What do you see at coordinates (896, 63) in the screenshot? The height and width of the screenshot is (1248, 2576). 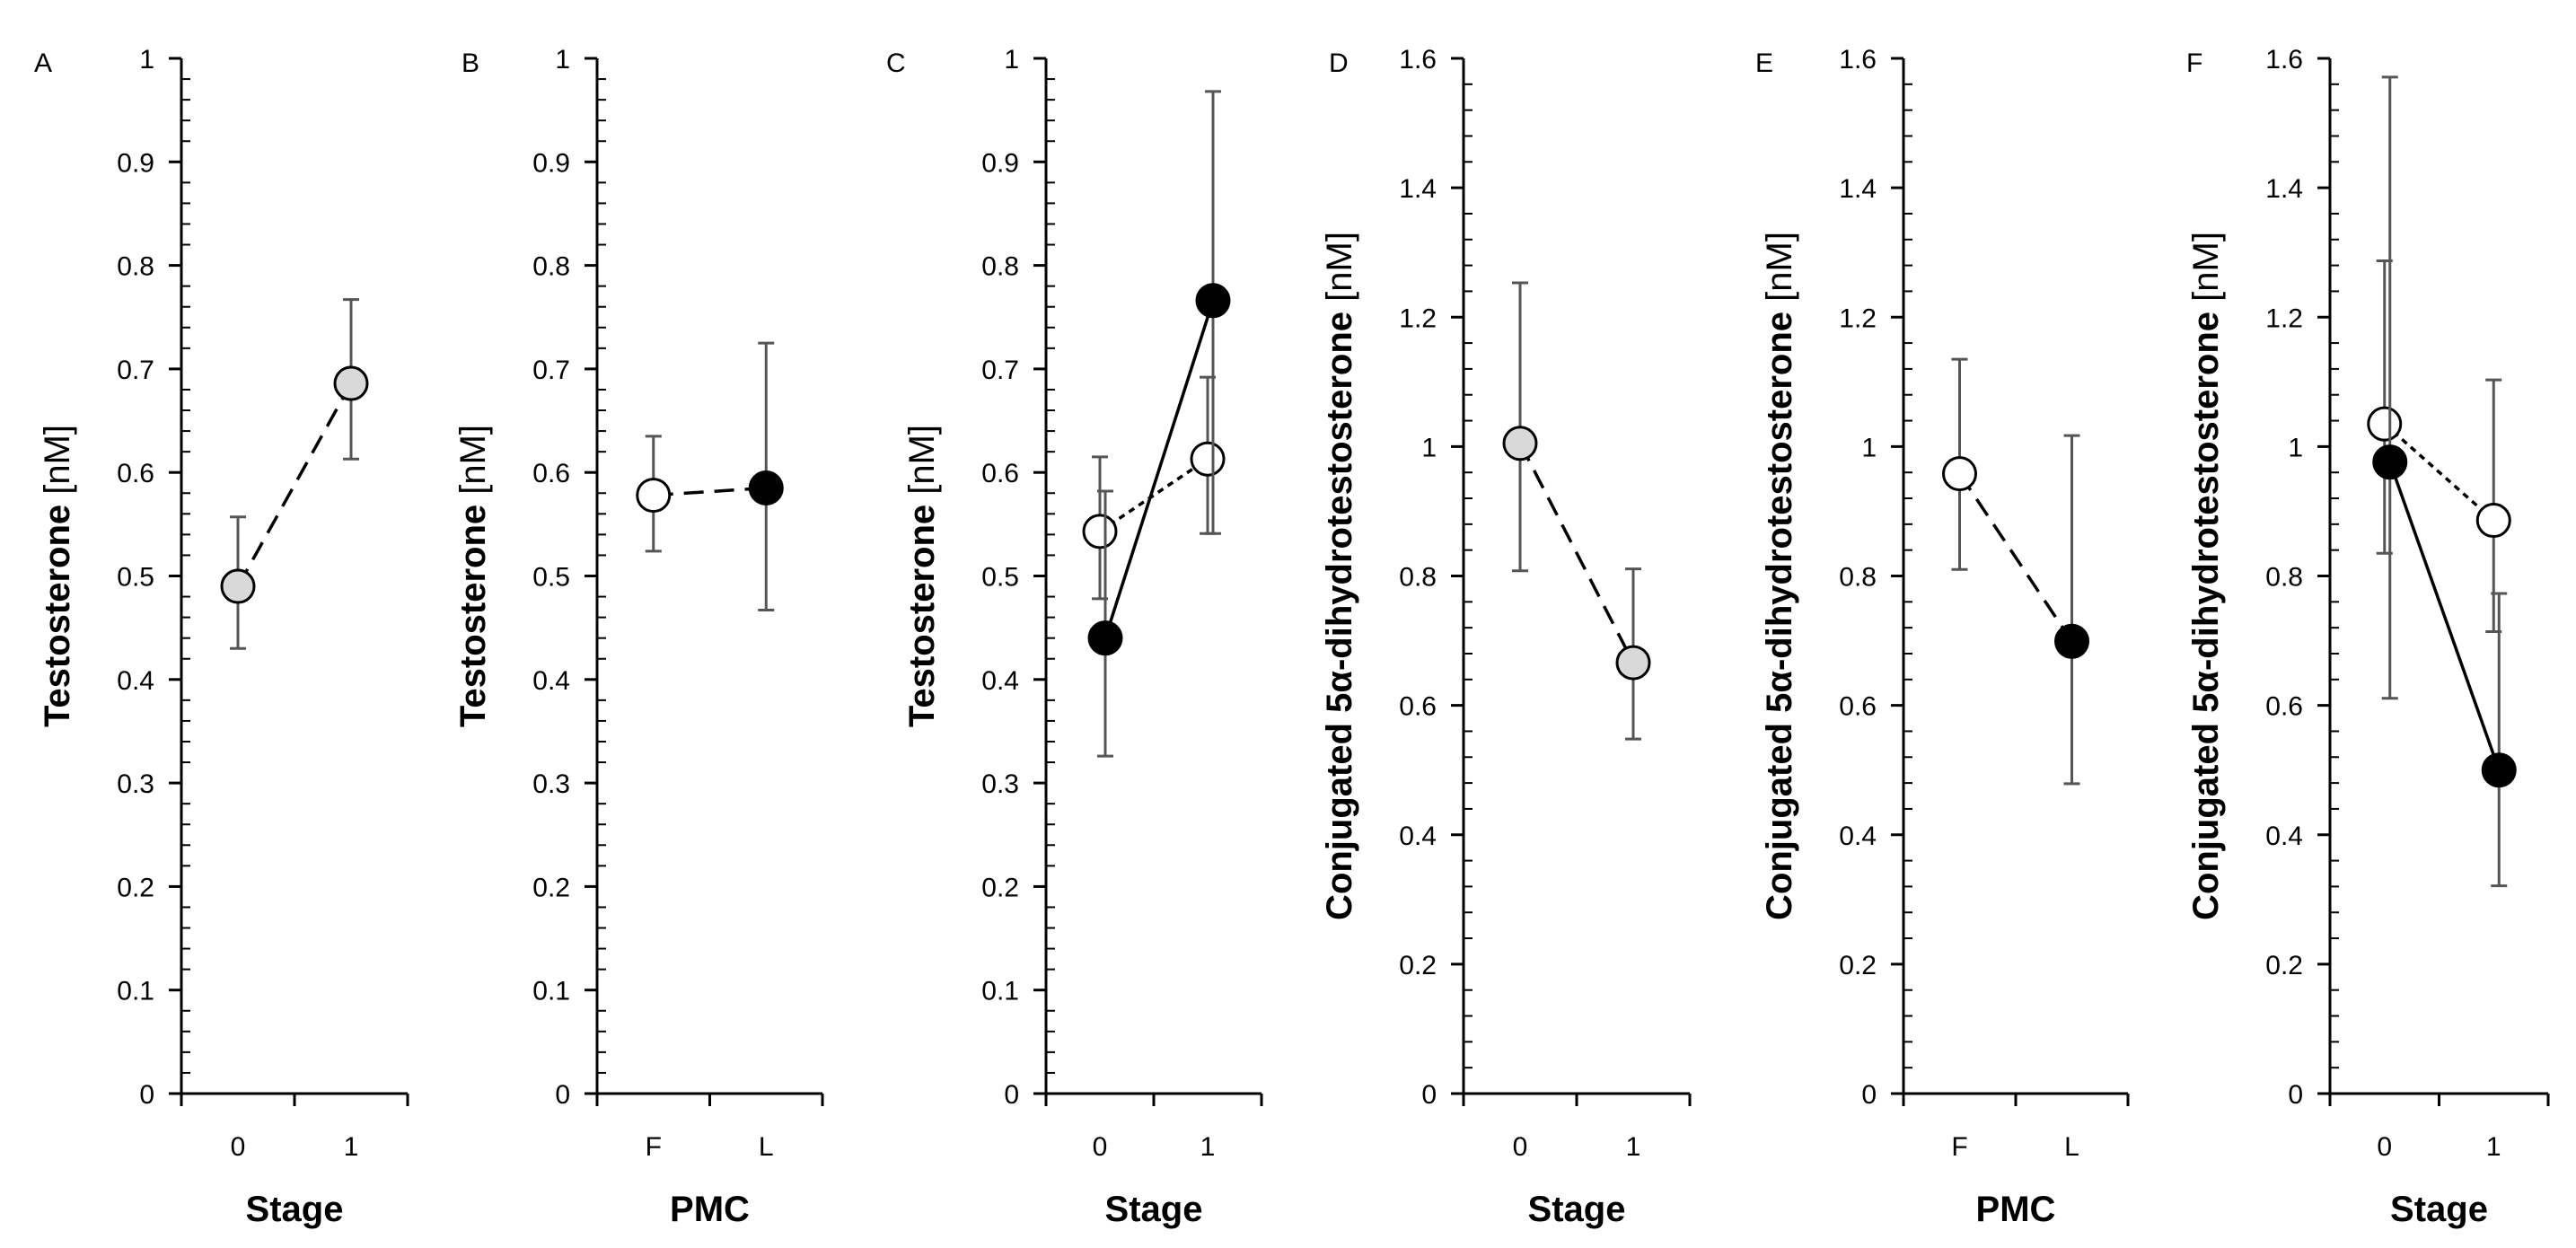 I see `panel-letter: C` at bounding box center [896, 63].